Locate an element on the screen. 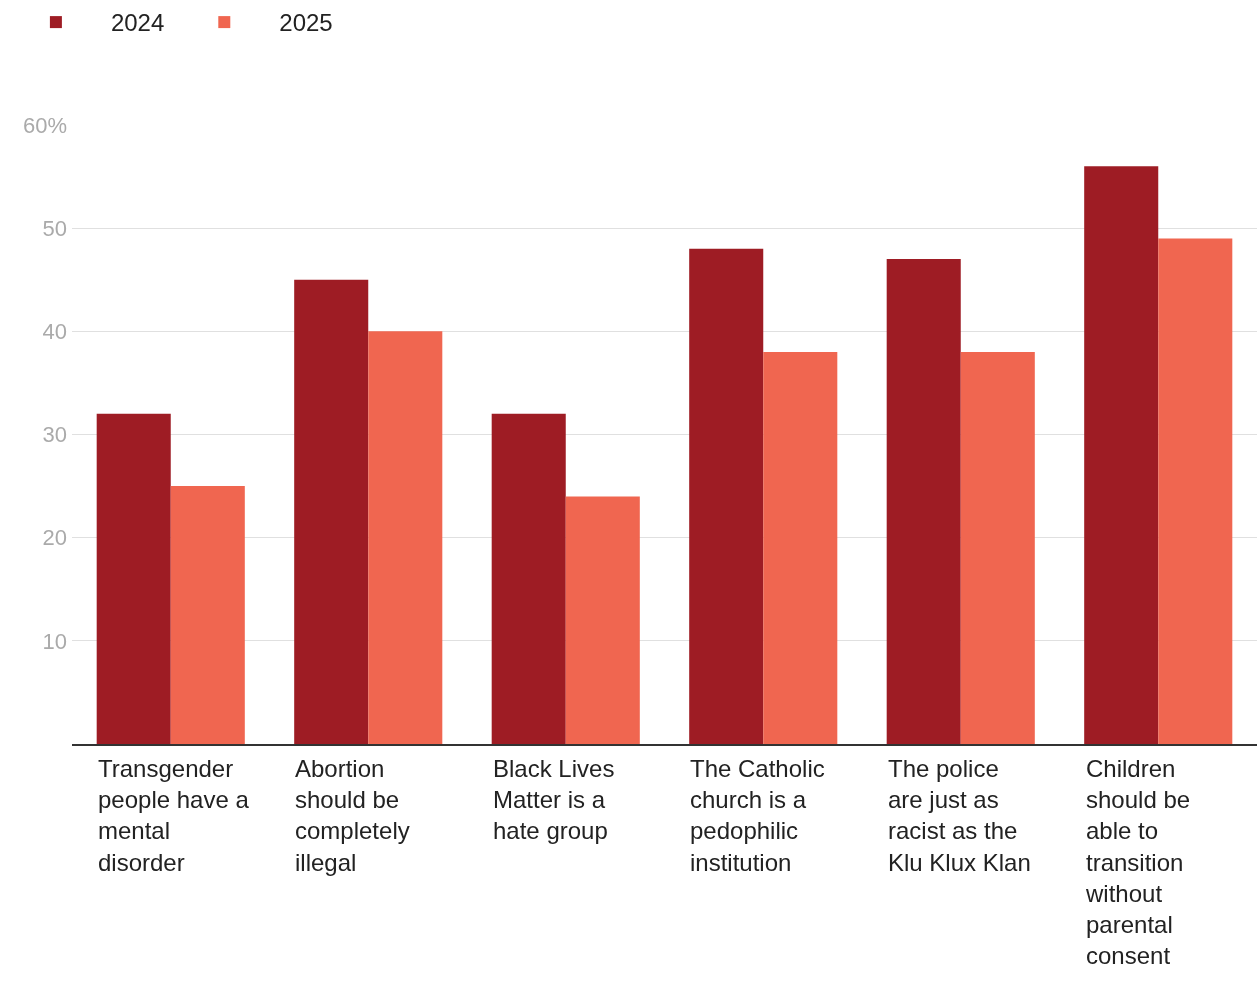 The height and width of the screenshot is (994, 1257). x-tick-label: The police are just as racist as the Klu Klux Klan is located at coordinates (959, 815).